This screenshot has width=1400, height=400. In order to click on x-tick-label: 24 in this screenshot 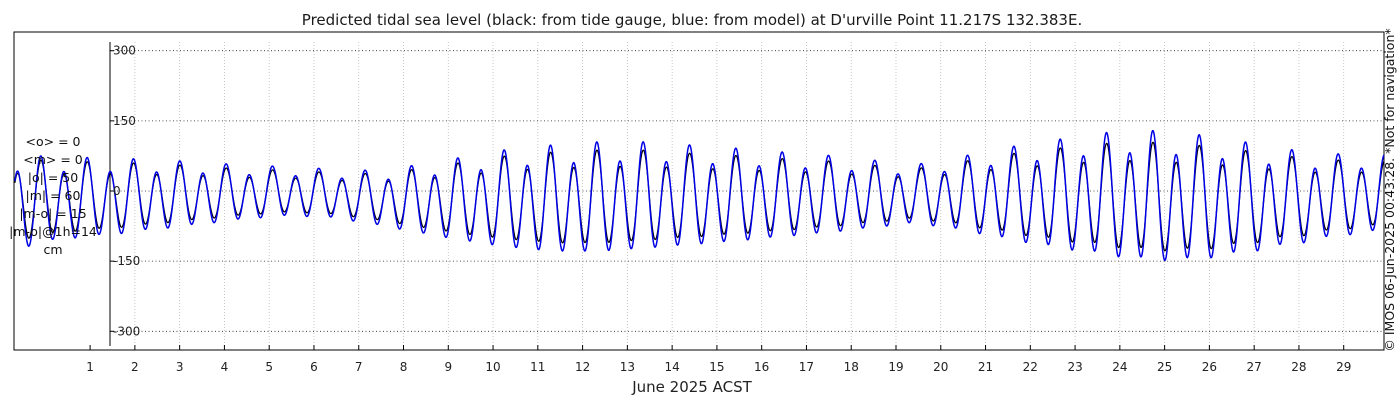, I will do `click(1119, 367)`.